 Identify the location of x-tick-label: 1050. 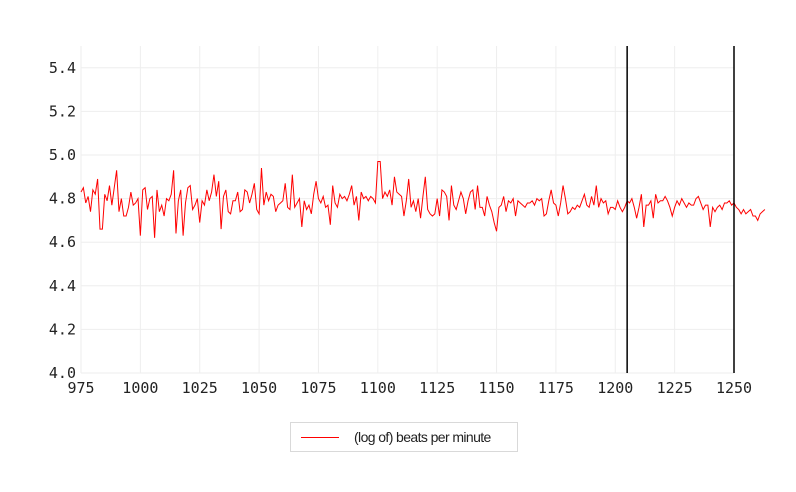
(259, 388).